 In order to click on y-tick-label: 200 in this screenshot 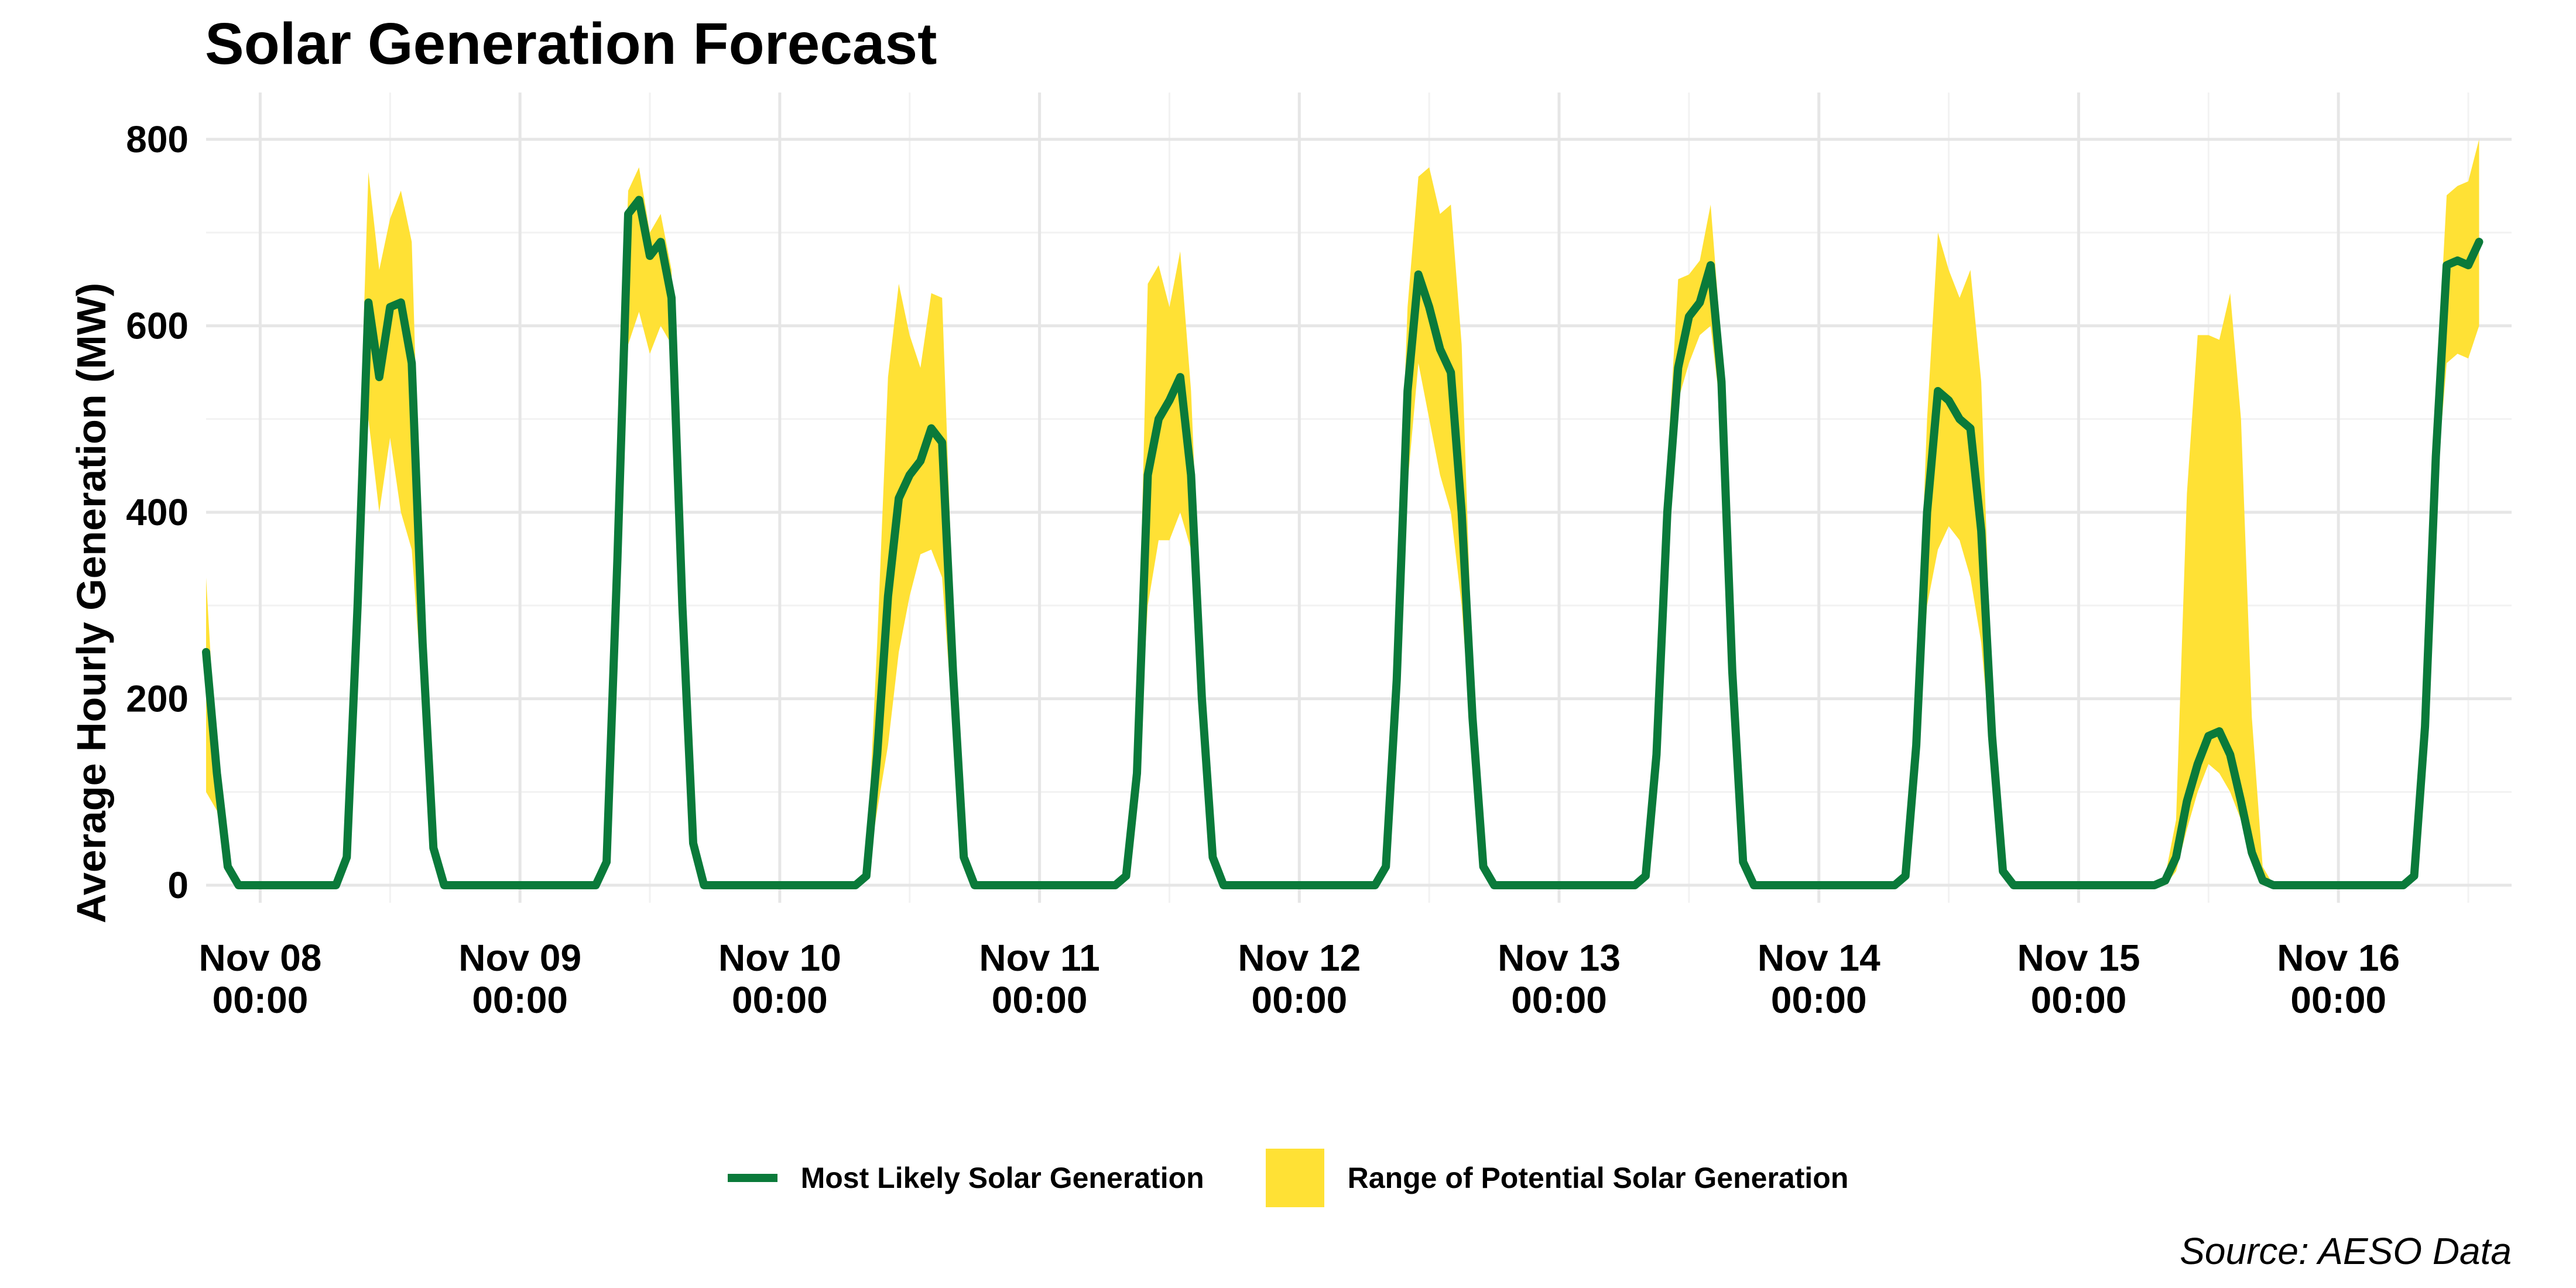, I will do `click(158, 699)`.